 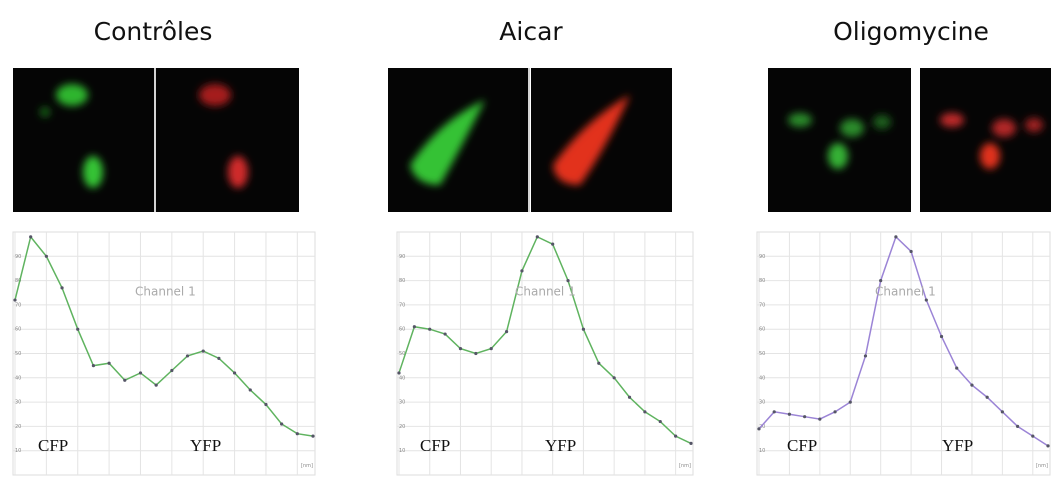 I want to click on panel-title: Oligomycine, so click(x=911, y=31).